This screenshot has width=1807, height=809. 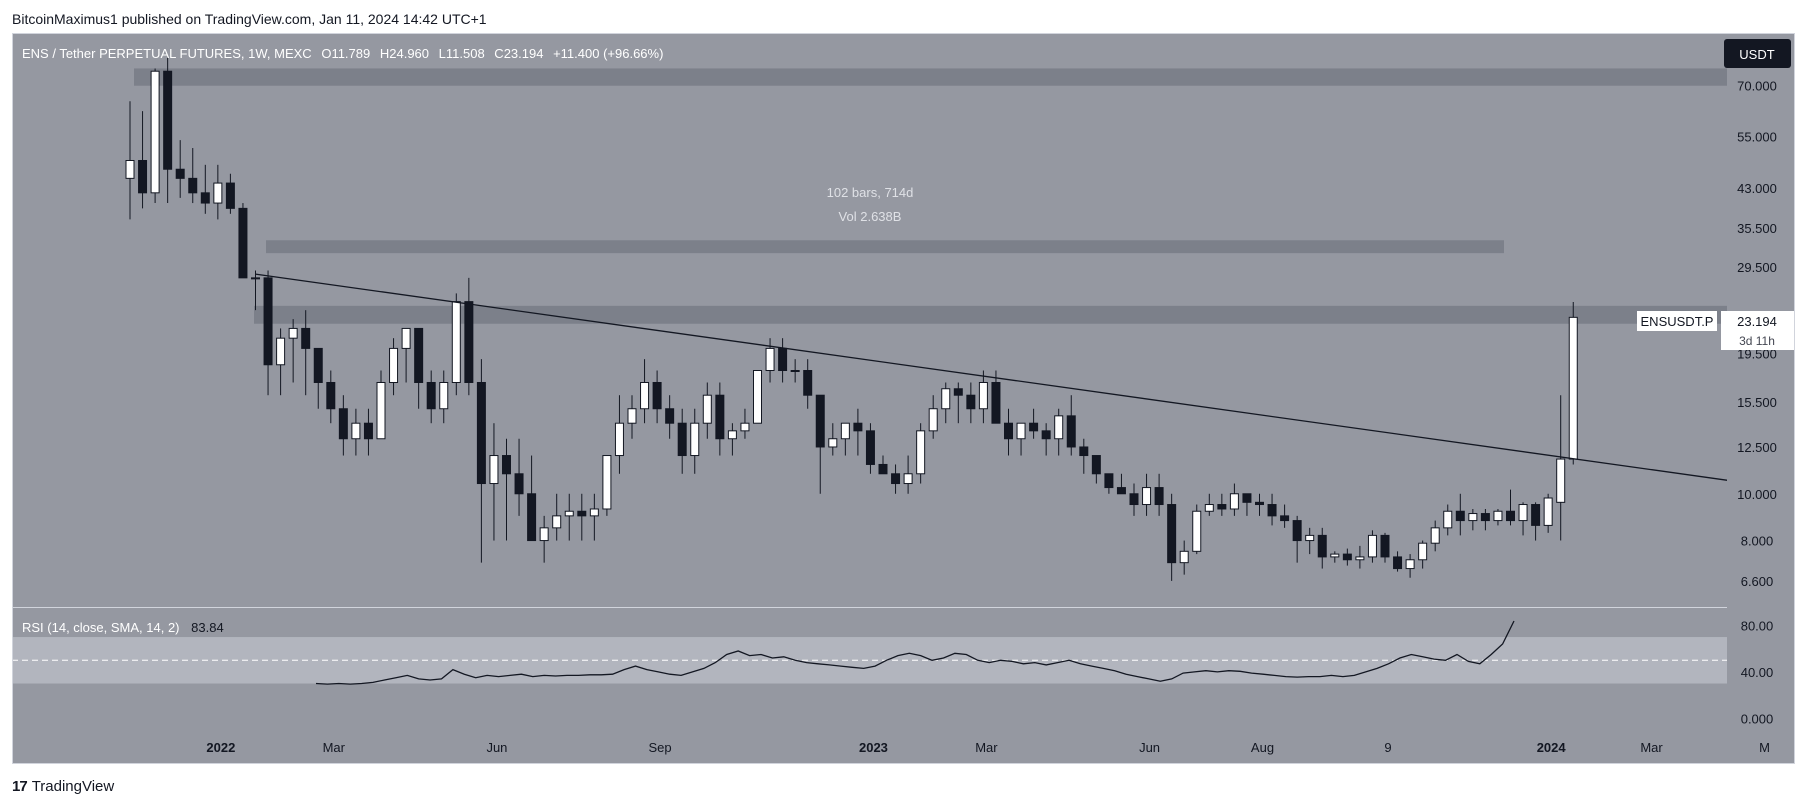 I want to click on rsi-pane: RSI (14, close, SMA, 14, 2) 83.84, so click(x=869, y=669).